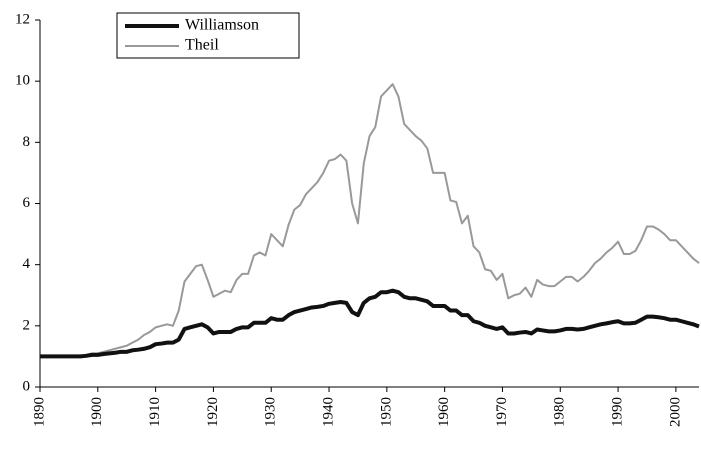 The width and height of the screenshot is (701, 450). What do you see at coordinates (155, 412) in the screenshot?
I see `x-tick-label: 1910` at bounding box center [155, 412].